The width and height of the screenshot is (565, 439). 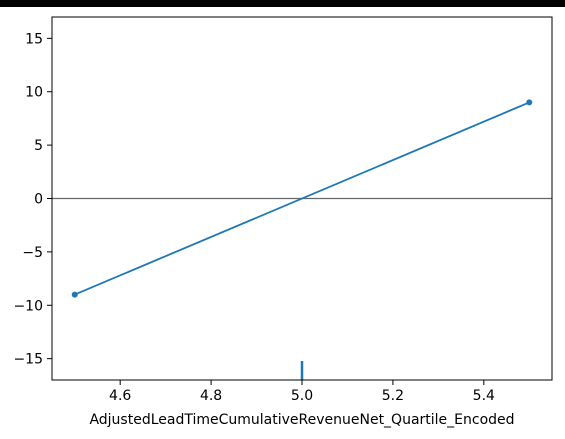 I want to click on x-tick-label: 4.6, so click(x=120, y=396).